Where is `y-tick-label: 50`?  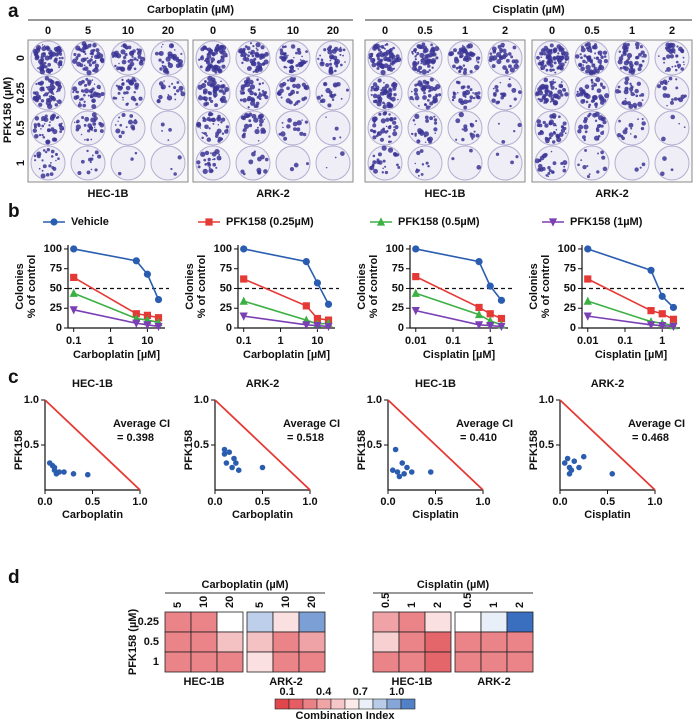
y-tick-label: 50 is located at coordinates (570, 288).